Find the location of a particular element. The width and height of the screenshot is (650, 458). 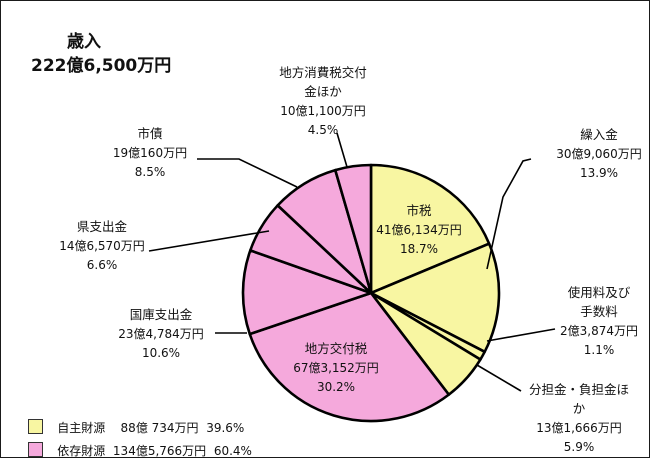

legend-dependent-name: 依存財源 is located at coordinates (81, 451).